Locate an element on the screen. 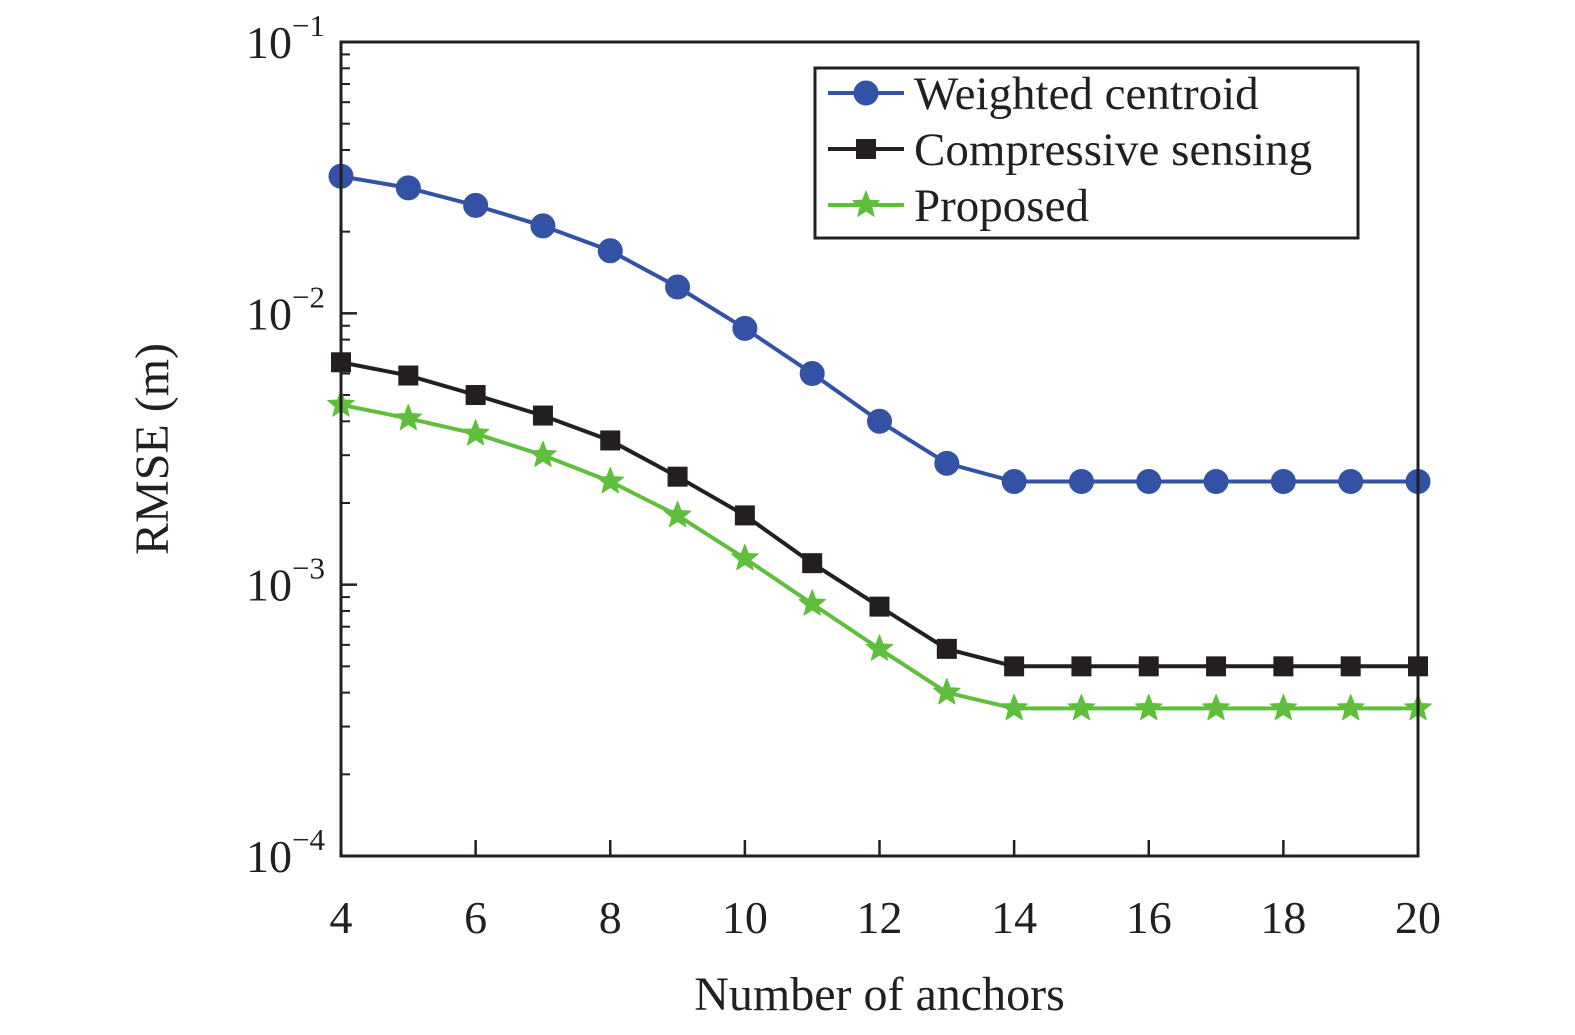 This screenshot has width=1575, height=1035. legend-item: Proposed is located at coordinates (958, 206).